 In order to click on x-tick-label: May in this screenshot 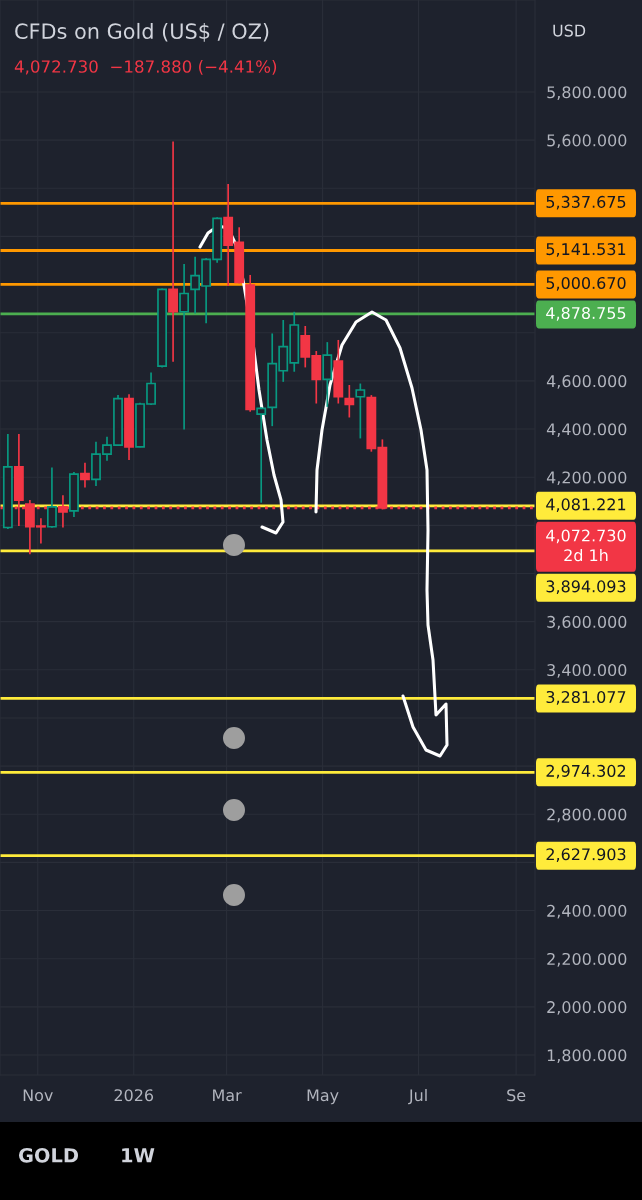, I will do `click(323, 1097)`.